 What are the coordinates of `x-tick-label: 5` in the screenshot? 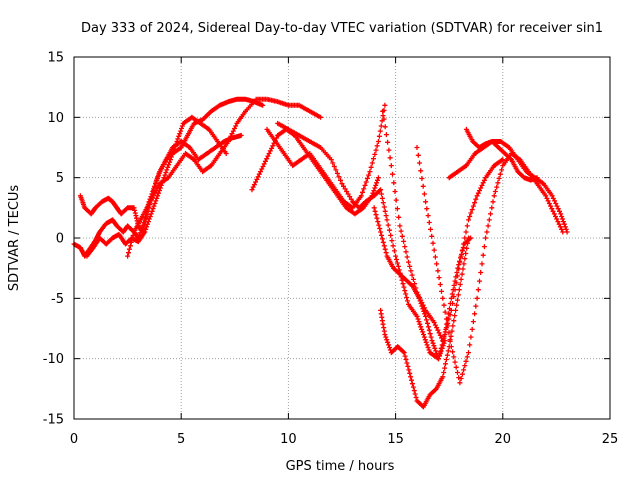 It's located at (181, 439).